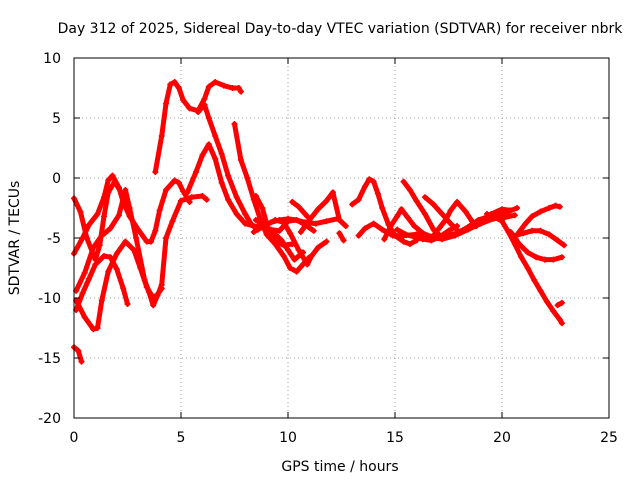  Describe the element at coordinates (15, 238) in the screenshot. I see `y-axis-label: SDTVAR / TECUs` at that location.